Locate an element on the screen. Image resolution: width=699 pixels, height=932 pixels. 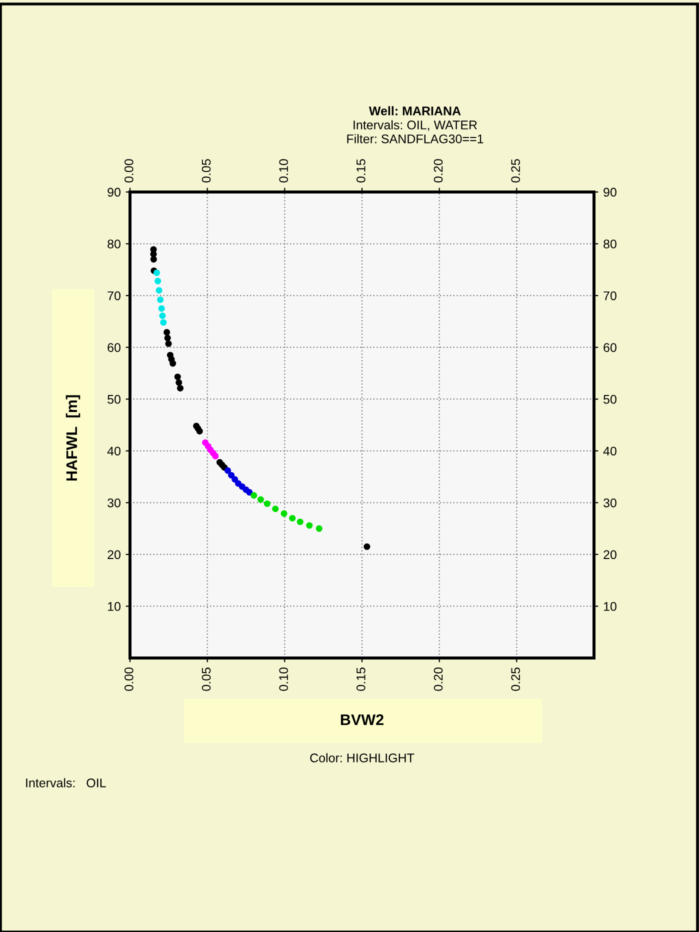
x-tick-label: 0.05 is located at coordinates (206, 170).